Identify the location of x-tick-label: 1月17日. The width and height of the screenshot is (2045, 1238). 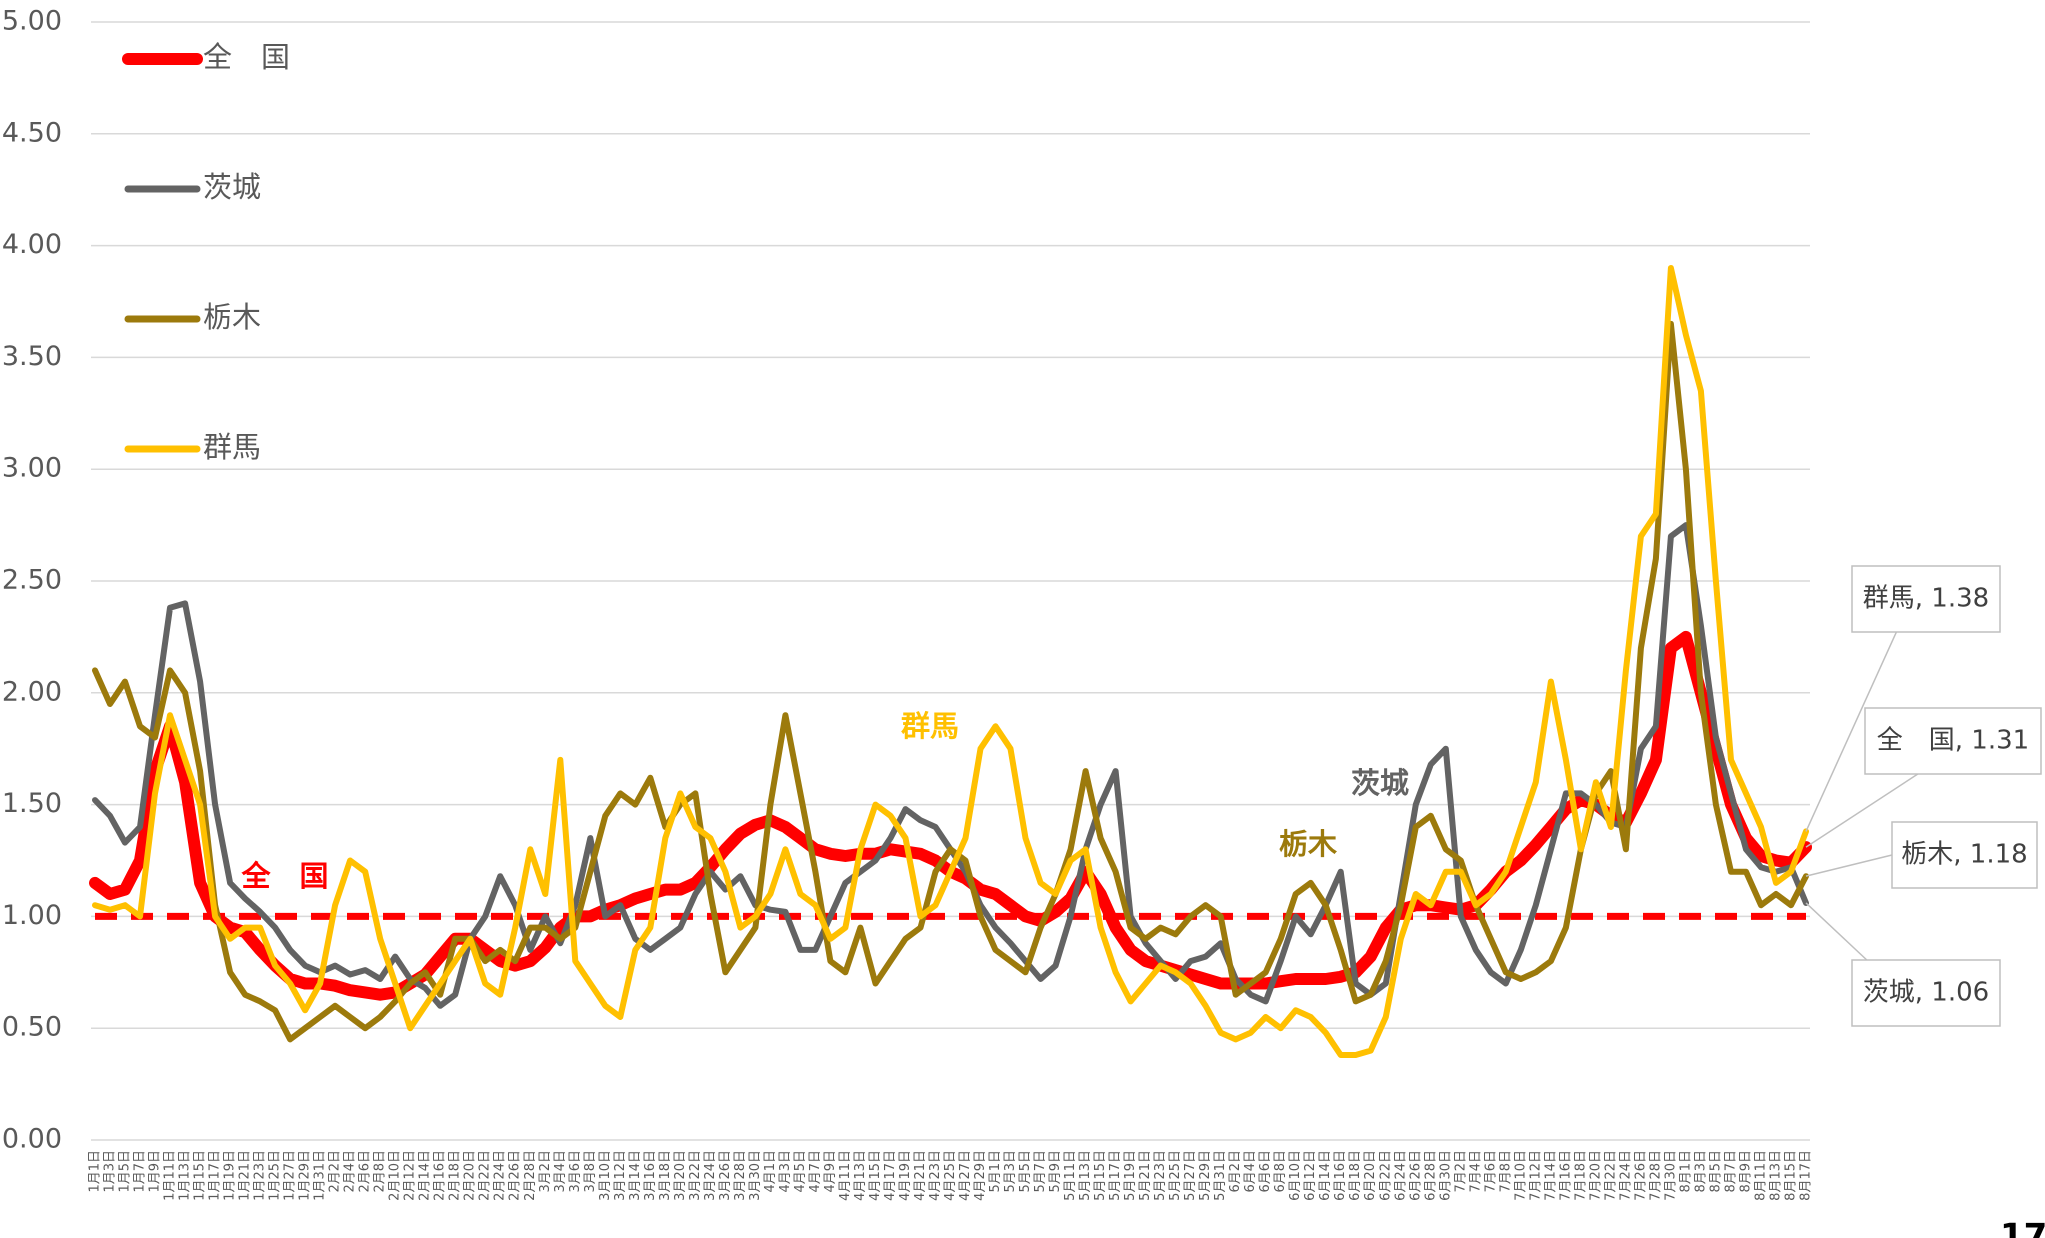
(215, 1175).